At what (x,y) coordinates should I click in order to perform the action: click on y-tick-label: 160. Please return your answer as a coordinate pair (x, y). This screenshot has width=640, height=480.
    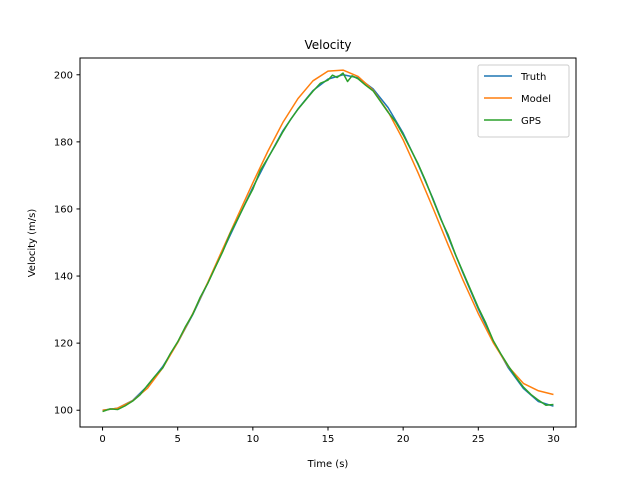
    Looking at the image, I should click on (63, 209).